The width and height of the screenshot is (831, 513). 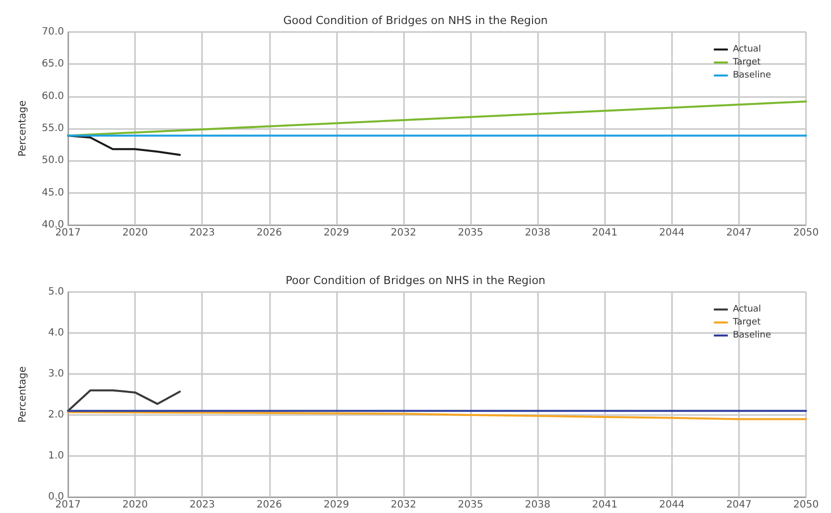 I want to click on y-tick-label: 3.0, so click(x=56, y=374).